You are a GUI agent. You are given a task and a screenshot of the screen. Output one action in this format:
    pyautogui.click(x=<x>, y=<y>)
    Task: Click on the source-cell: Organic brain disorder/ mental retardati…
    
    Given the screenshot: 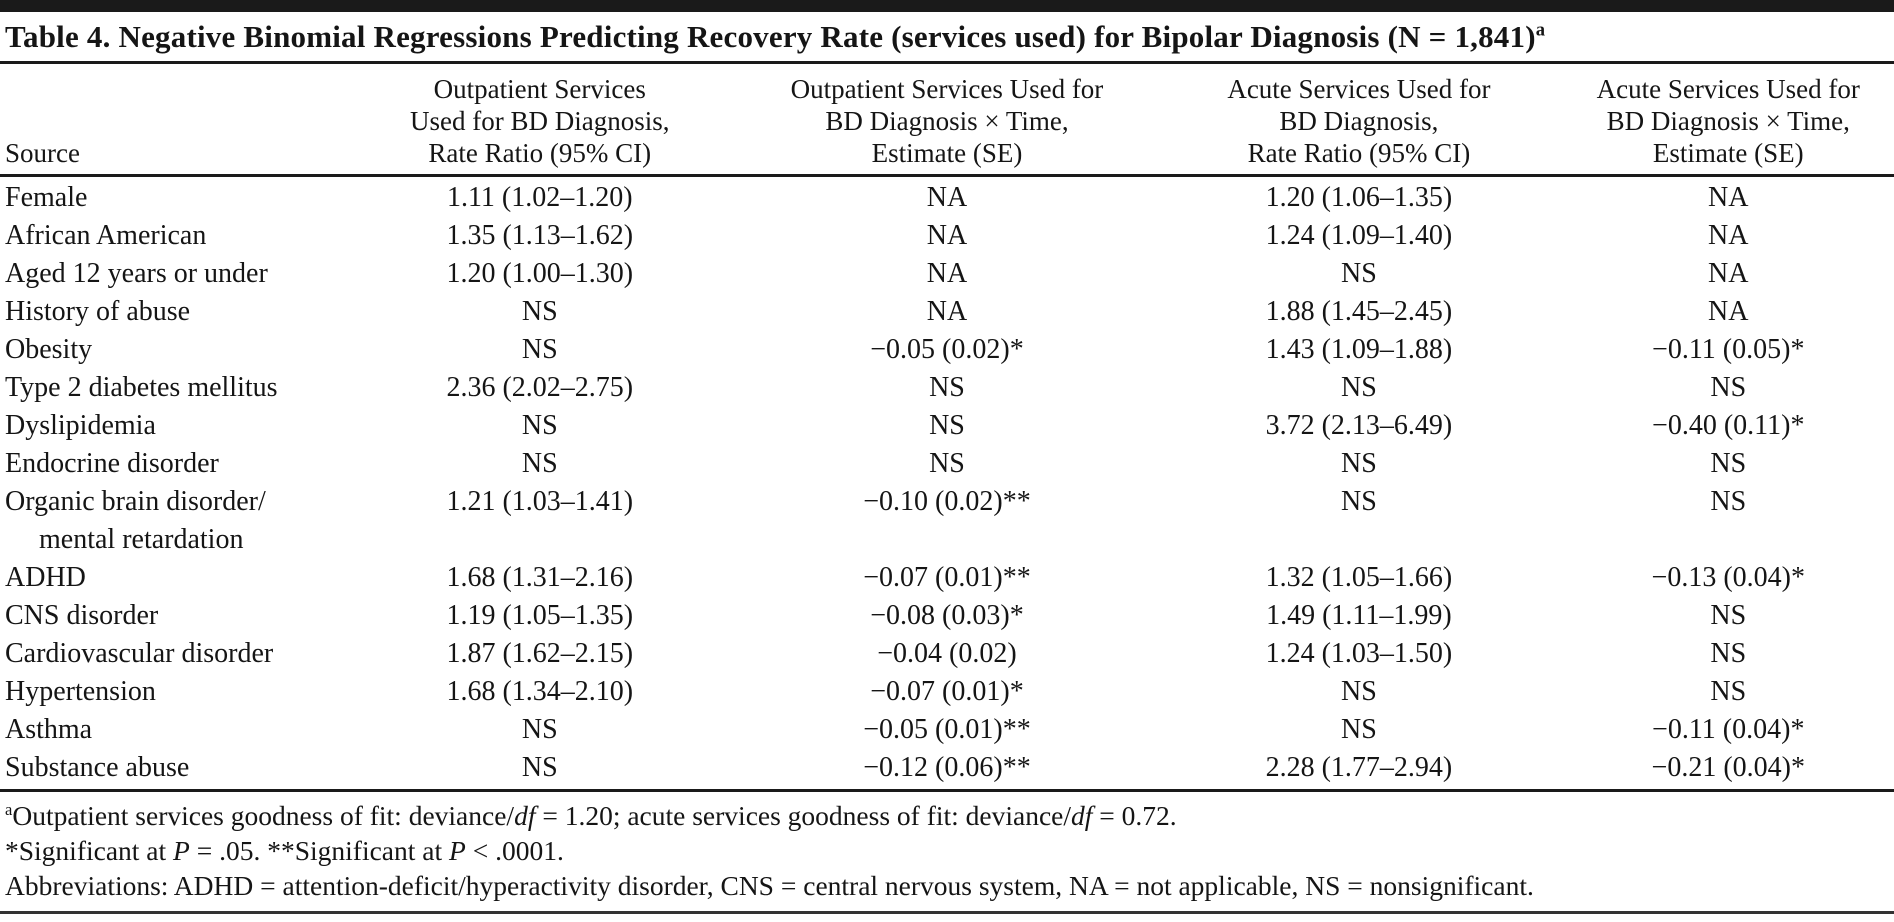 What is the action you would take?
    pyautogui.click(x=170, y=521)
    